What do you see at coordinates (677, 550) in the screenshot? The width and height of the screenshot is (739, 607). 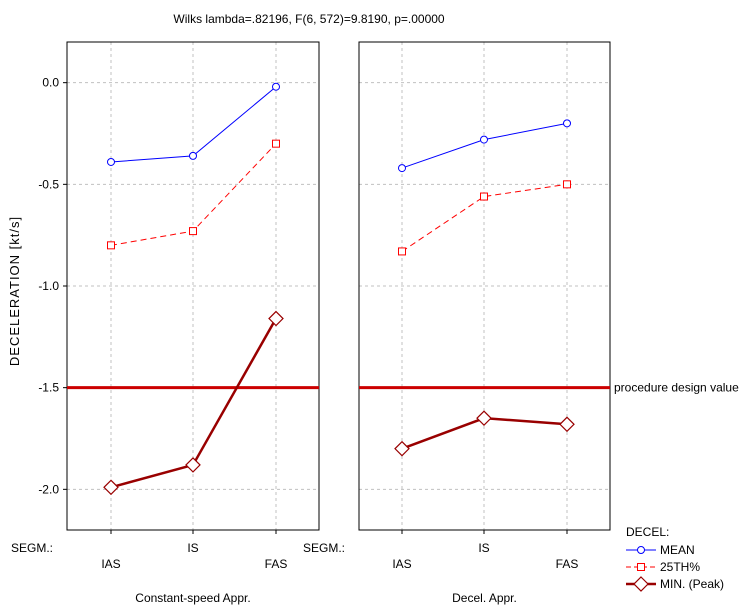 I see `legend-entry-label: MEAN` at bounding box center [677, 550].